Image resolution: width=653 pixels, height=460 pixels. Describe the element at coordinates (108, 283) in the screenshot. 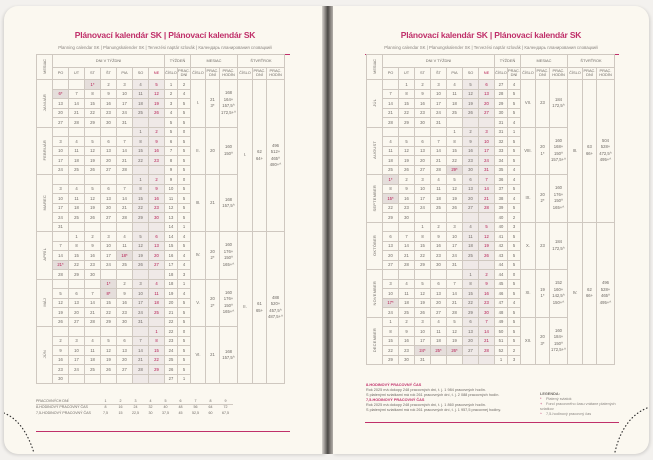

I see `day-cell: 1*` at that location.